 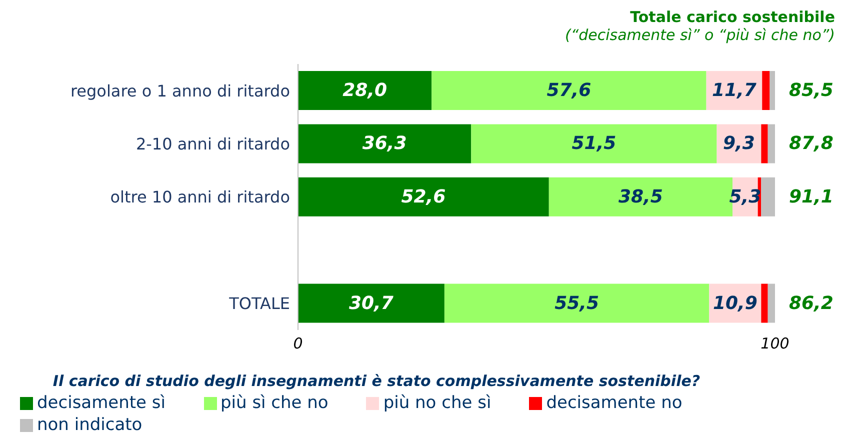 I want to click on chart-subtitle: (“decisamente sì” o “più sì che no”), so click(x=699, y=35).